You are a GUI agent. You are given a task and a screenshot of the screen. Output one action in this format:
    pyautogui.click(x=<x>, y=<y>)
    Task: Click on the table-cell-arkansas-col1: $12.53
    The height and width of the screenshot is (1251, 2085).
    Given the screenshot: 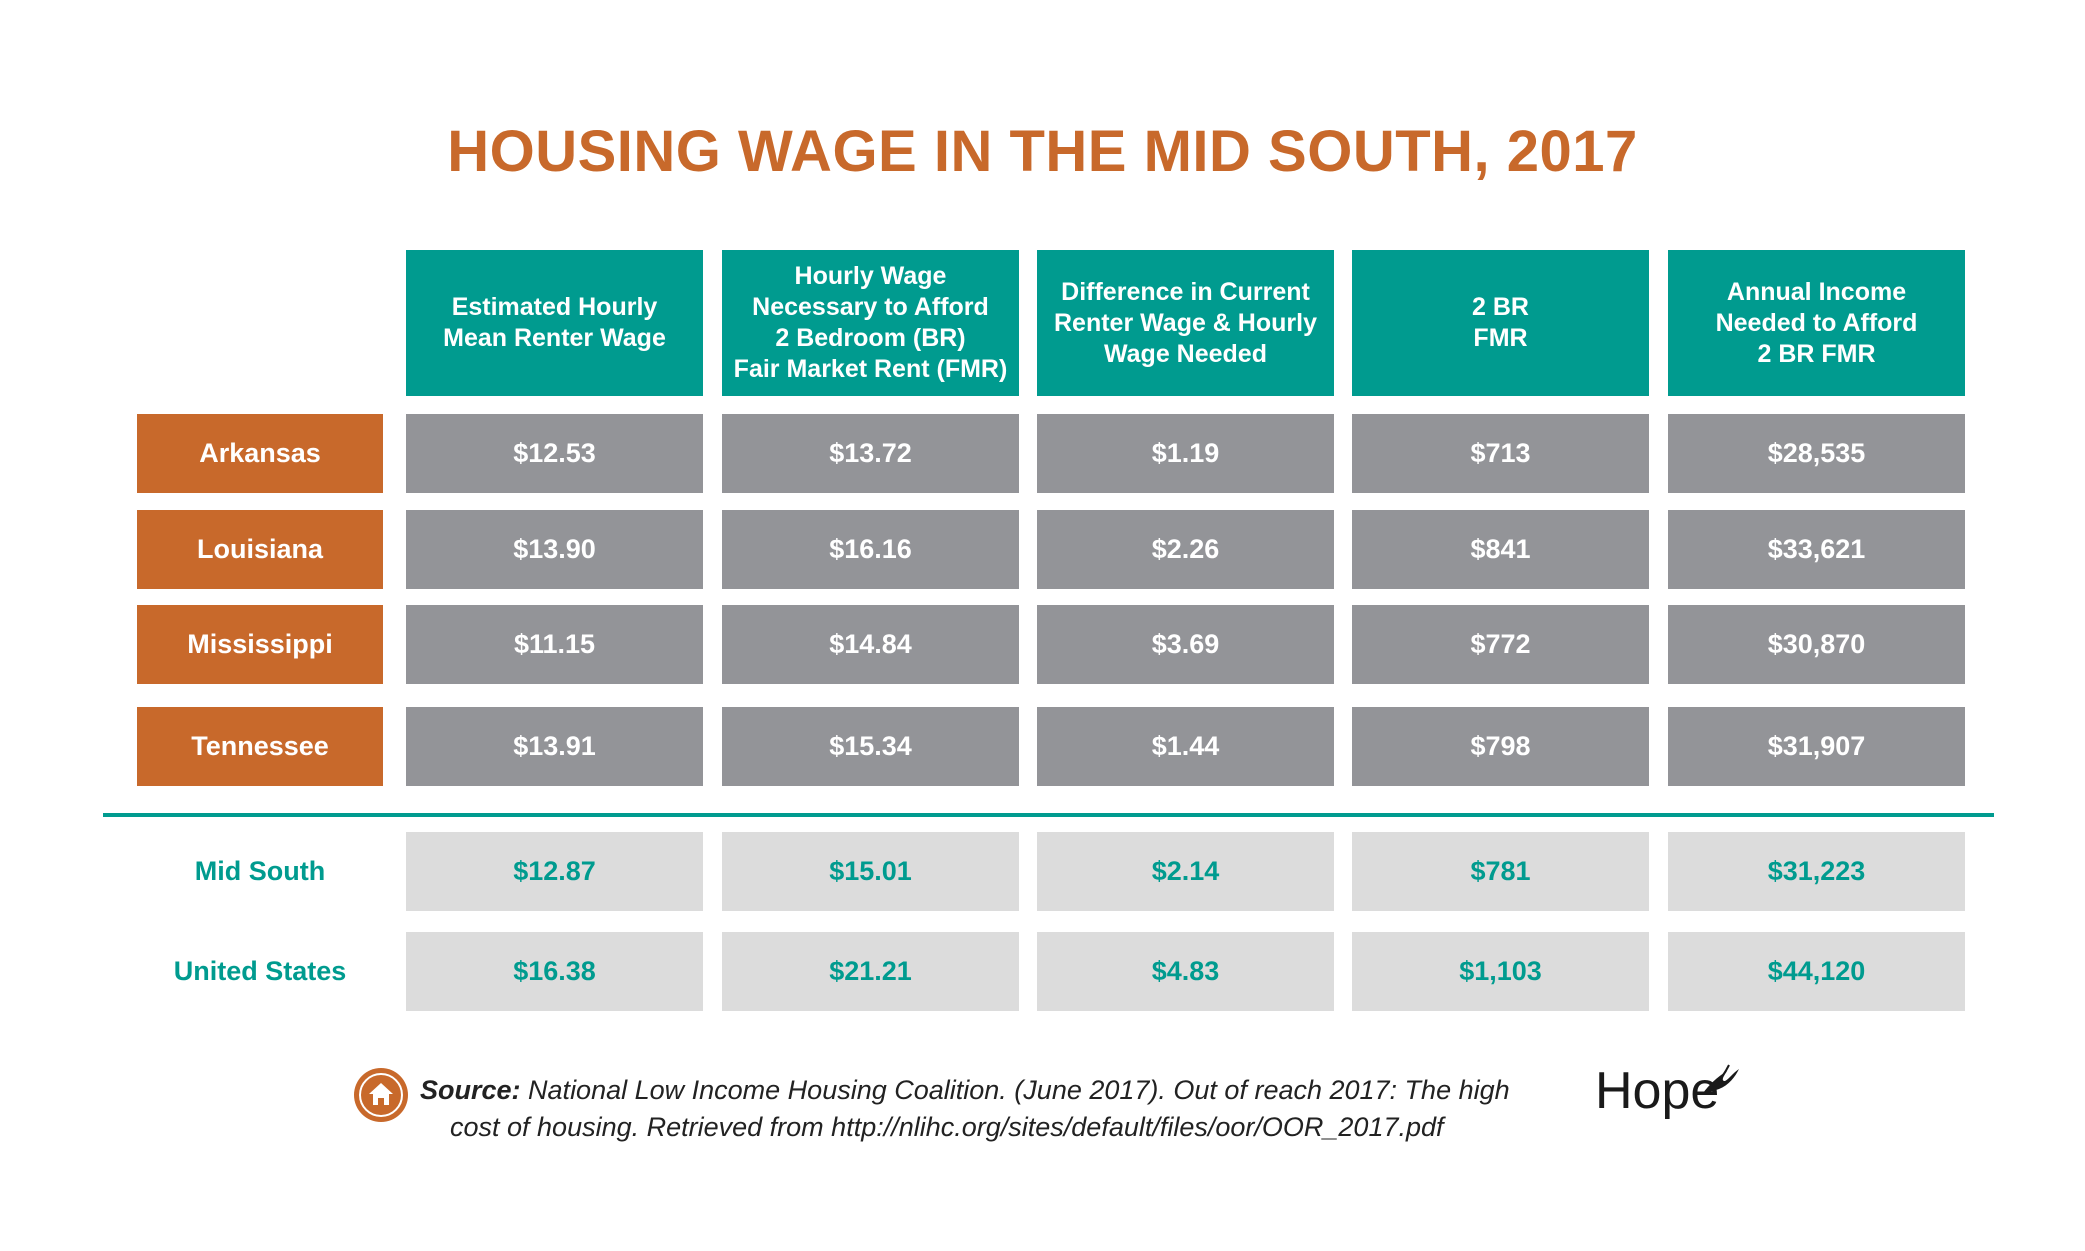 What is the action you would take?
    pyautogui.click(x=554, y=453)
    